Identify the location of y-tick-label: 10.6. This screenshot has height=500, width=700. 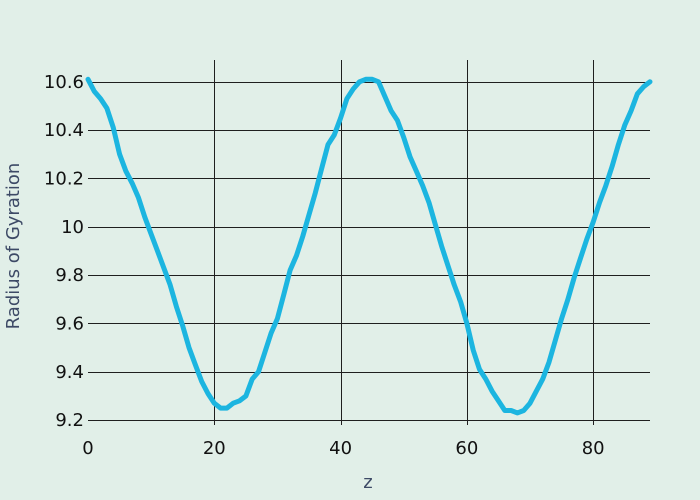
(64, 82).